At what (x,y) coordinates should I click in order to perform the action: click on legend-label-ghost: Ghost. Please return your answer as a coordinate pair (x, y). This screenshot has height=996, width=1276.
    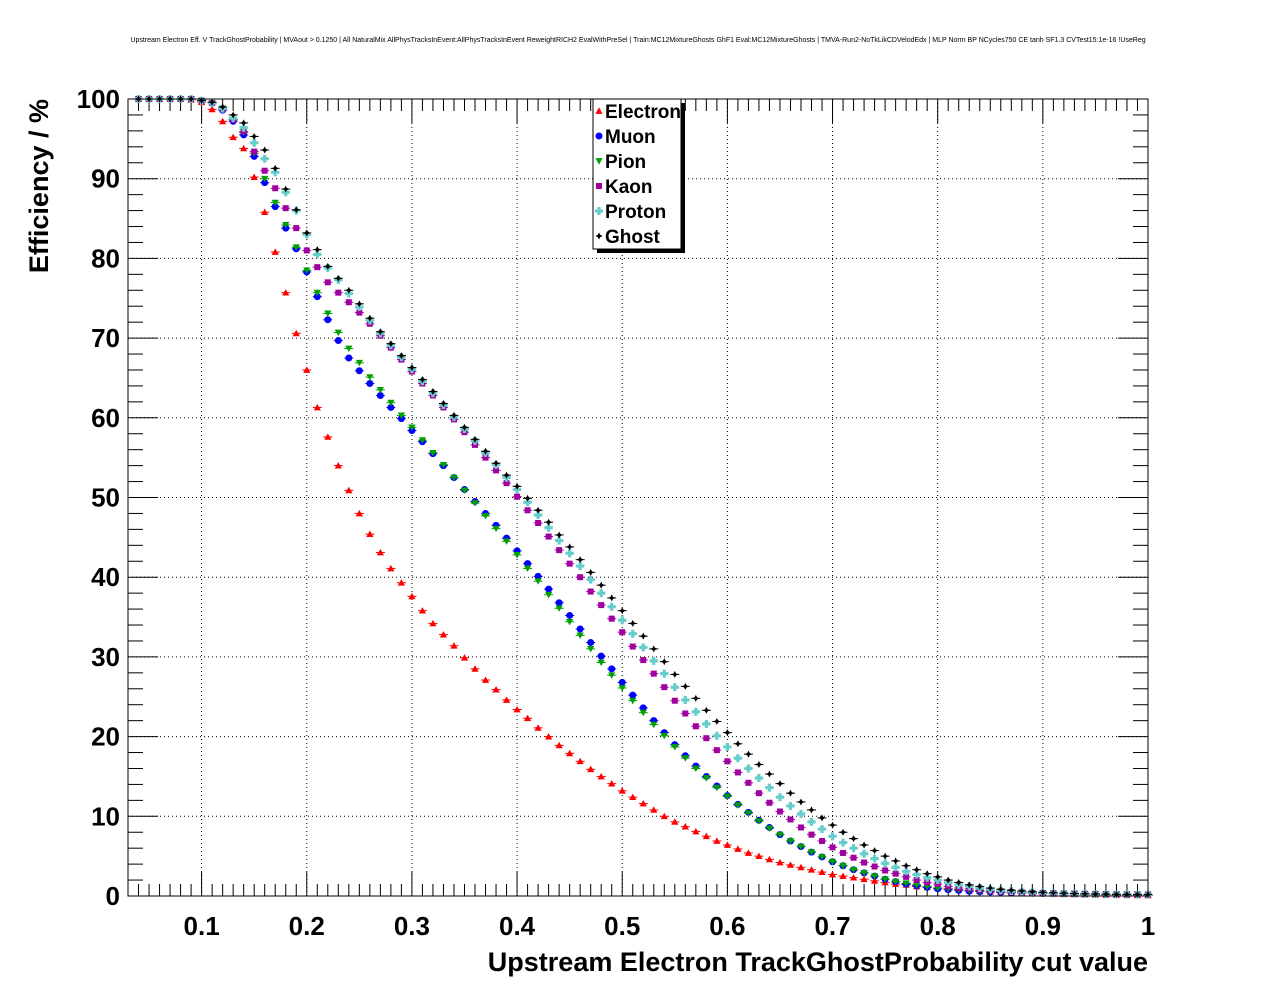
    Looking at the image, I should click on (633, 237).